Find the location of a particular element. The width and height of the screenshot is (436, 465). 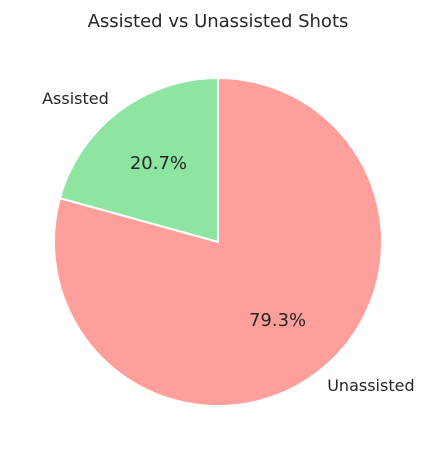

pie-category-label-unassisted: Unassisted is located at coordinates (370, 385).